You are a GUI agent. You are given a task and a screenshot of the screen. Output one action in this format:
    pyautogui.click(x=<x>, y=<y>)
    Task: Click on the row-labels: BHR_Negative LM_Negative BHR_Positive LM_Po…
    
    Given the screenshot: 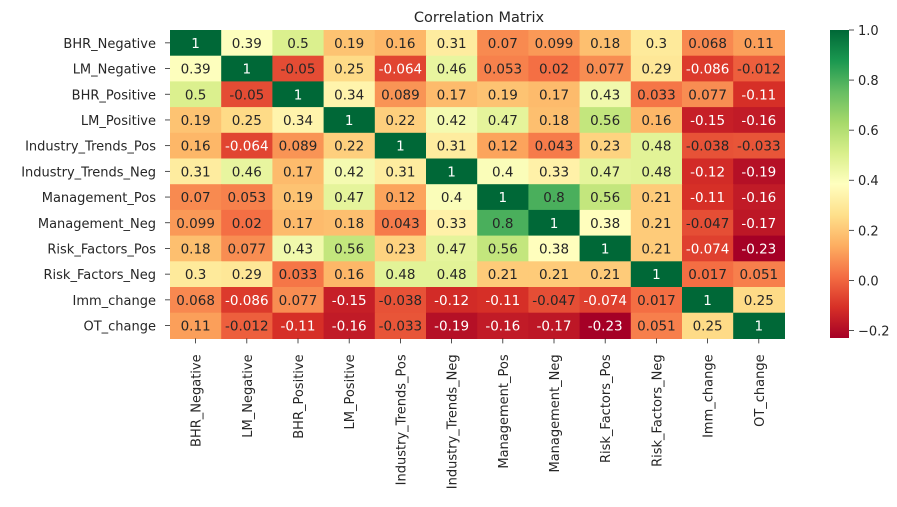 What is the action you would take?
    pyautogui.click(x=95, y=186)
    